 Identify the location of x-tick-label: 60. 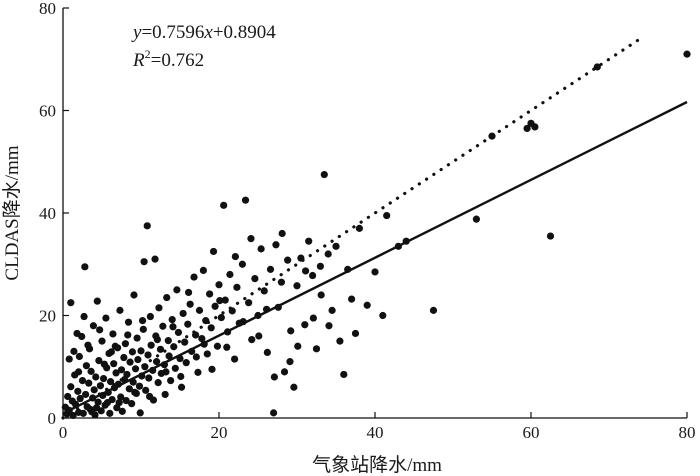
(531, 432).